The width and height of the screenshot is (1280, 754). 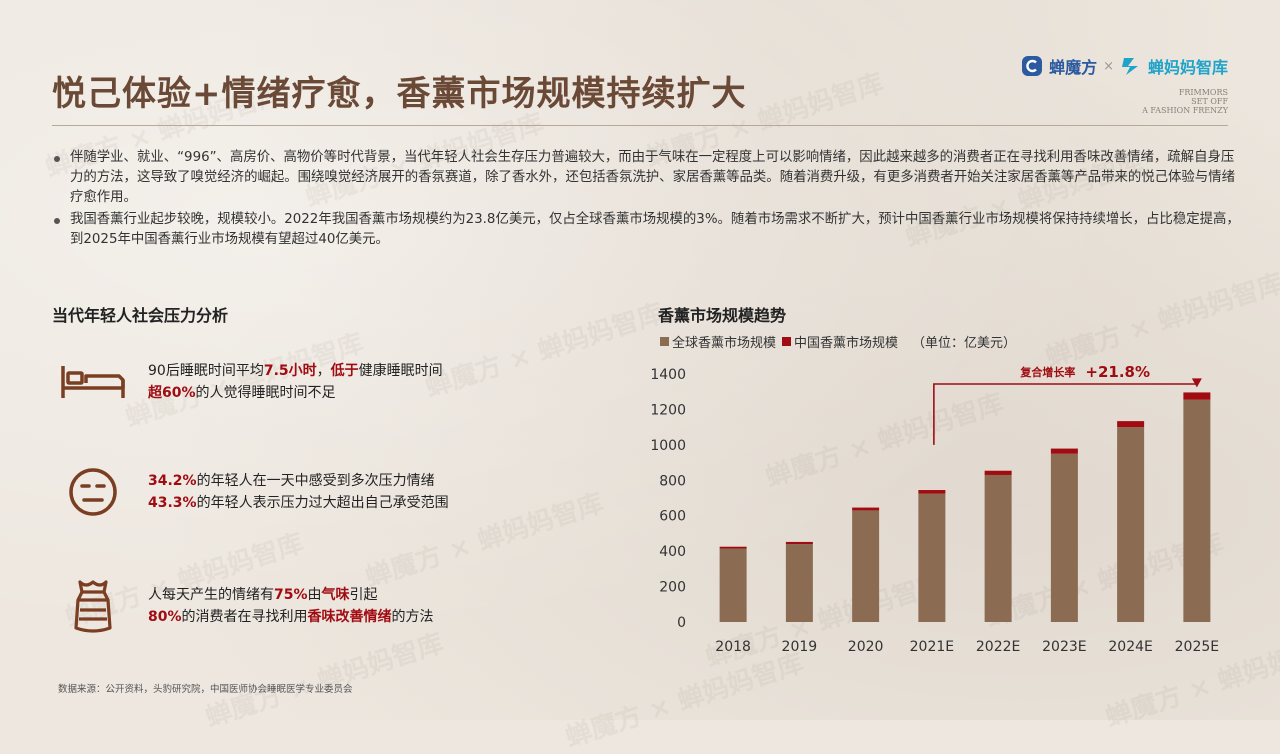 I want to click on stat-text: 引起, so click(x=363, y=595).